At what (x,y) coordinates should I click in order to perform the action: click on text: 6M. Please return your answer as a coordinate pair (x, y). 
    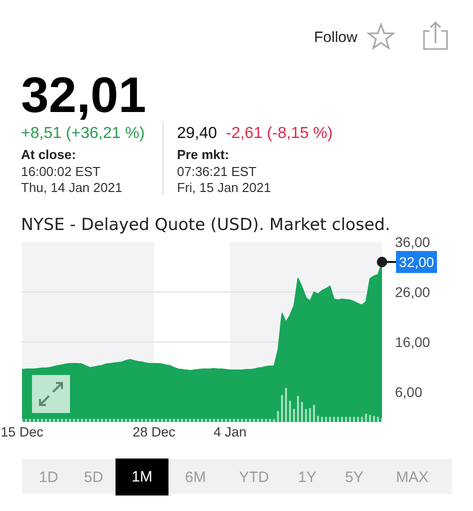
    Looking at the image, I should click on (195, 477).